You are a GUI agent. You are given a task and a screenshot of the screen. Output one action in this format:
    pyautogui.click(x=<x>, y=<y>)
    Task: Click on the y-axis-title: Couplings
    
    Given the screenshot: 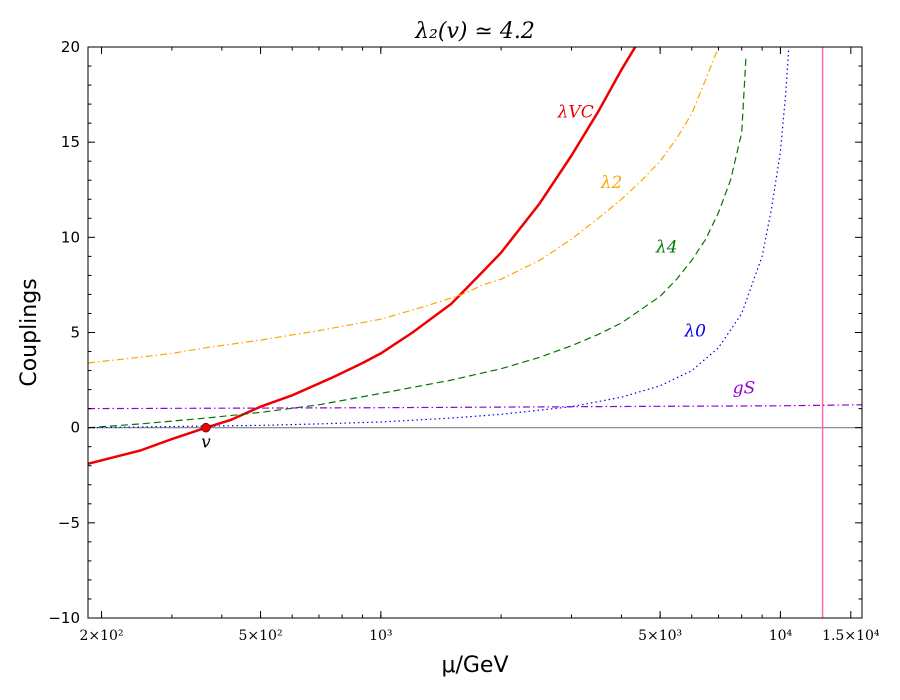 What is the action you would take?
    pyautogui.click(x=29, y=332)
    